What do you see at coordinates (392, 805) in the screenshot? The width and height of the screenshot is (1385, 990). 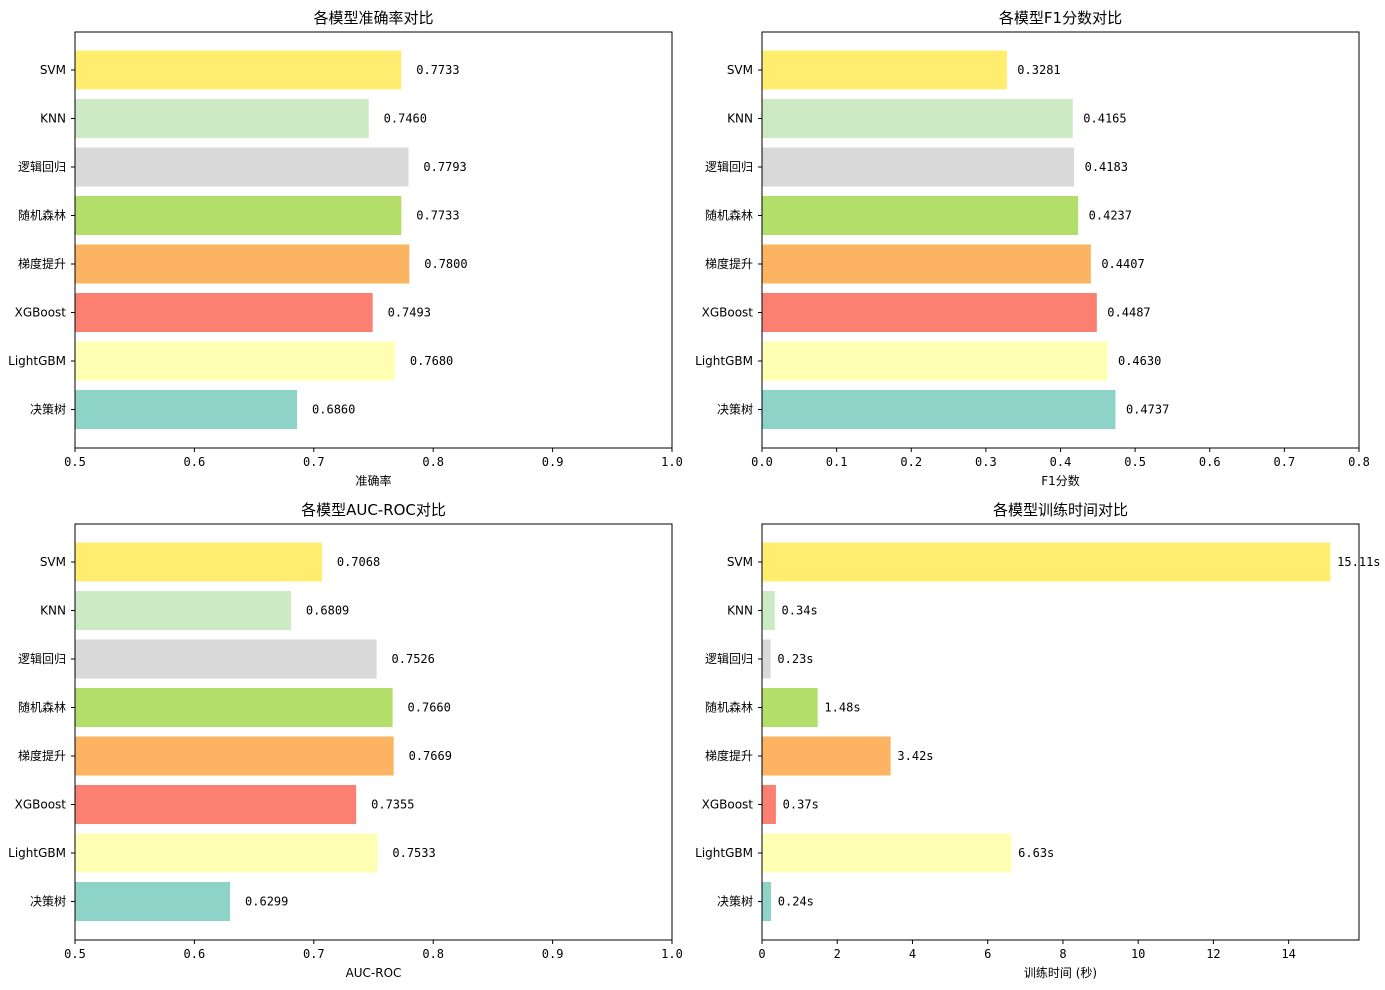 I see `value-label: 0.7355` at bounding box center [392, 805].